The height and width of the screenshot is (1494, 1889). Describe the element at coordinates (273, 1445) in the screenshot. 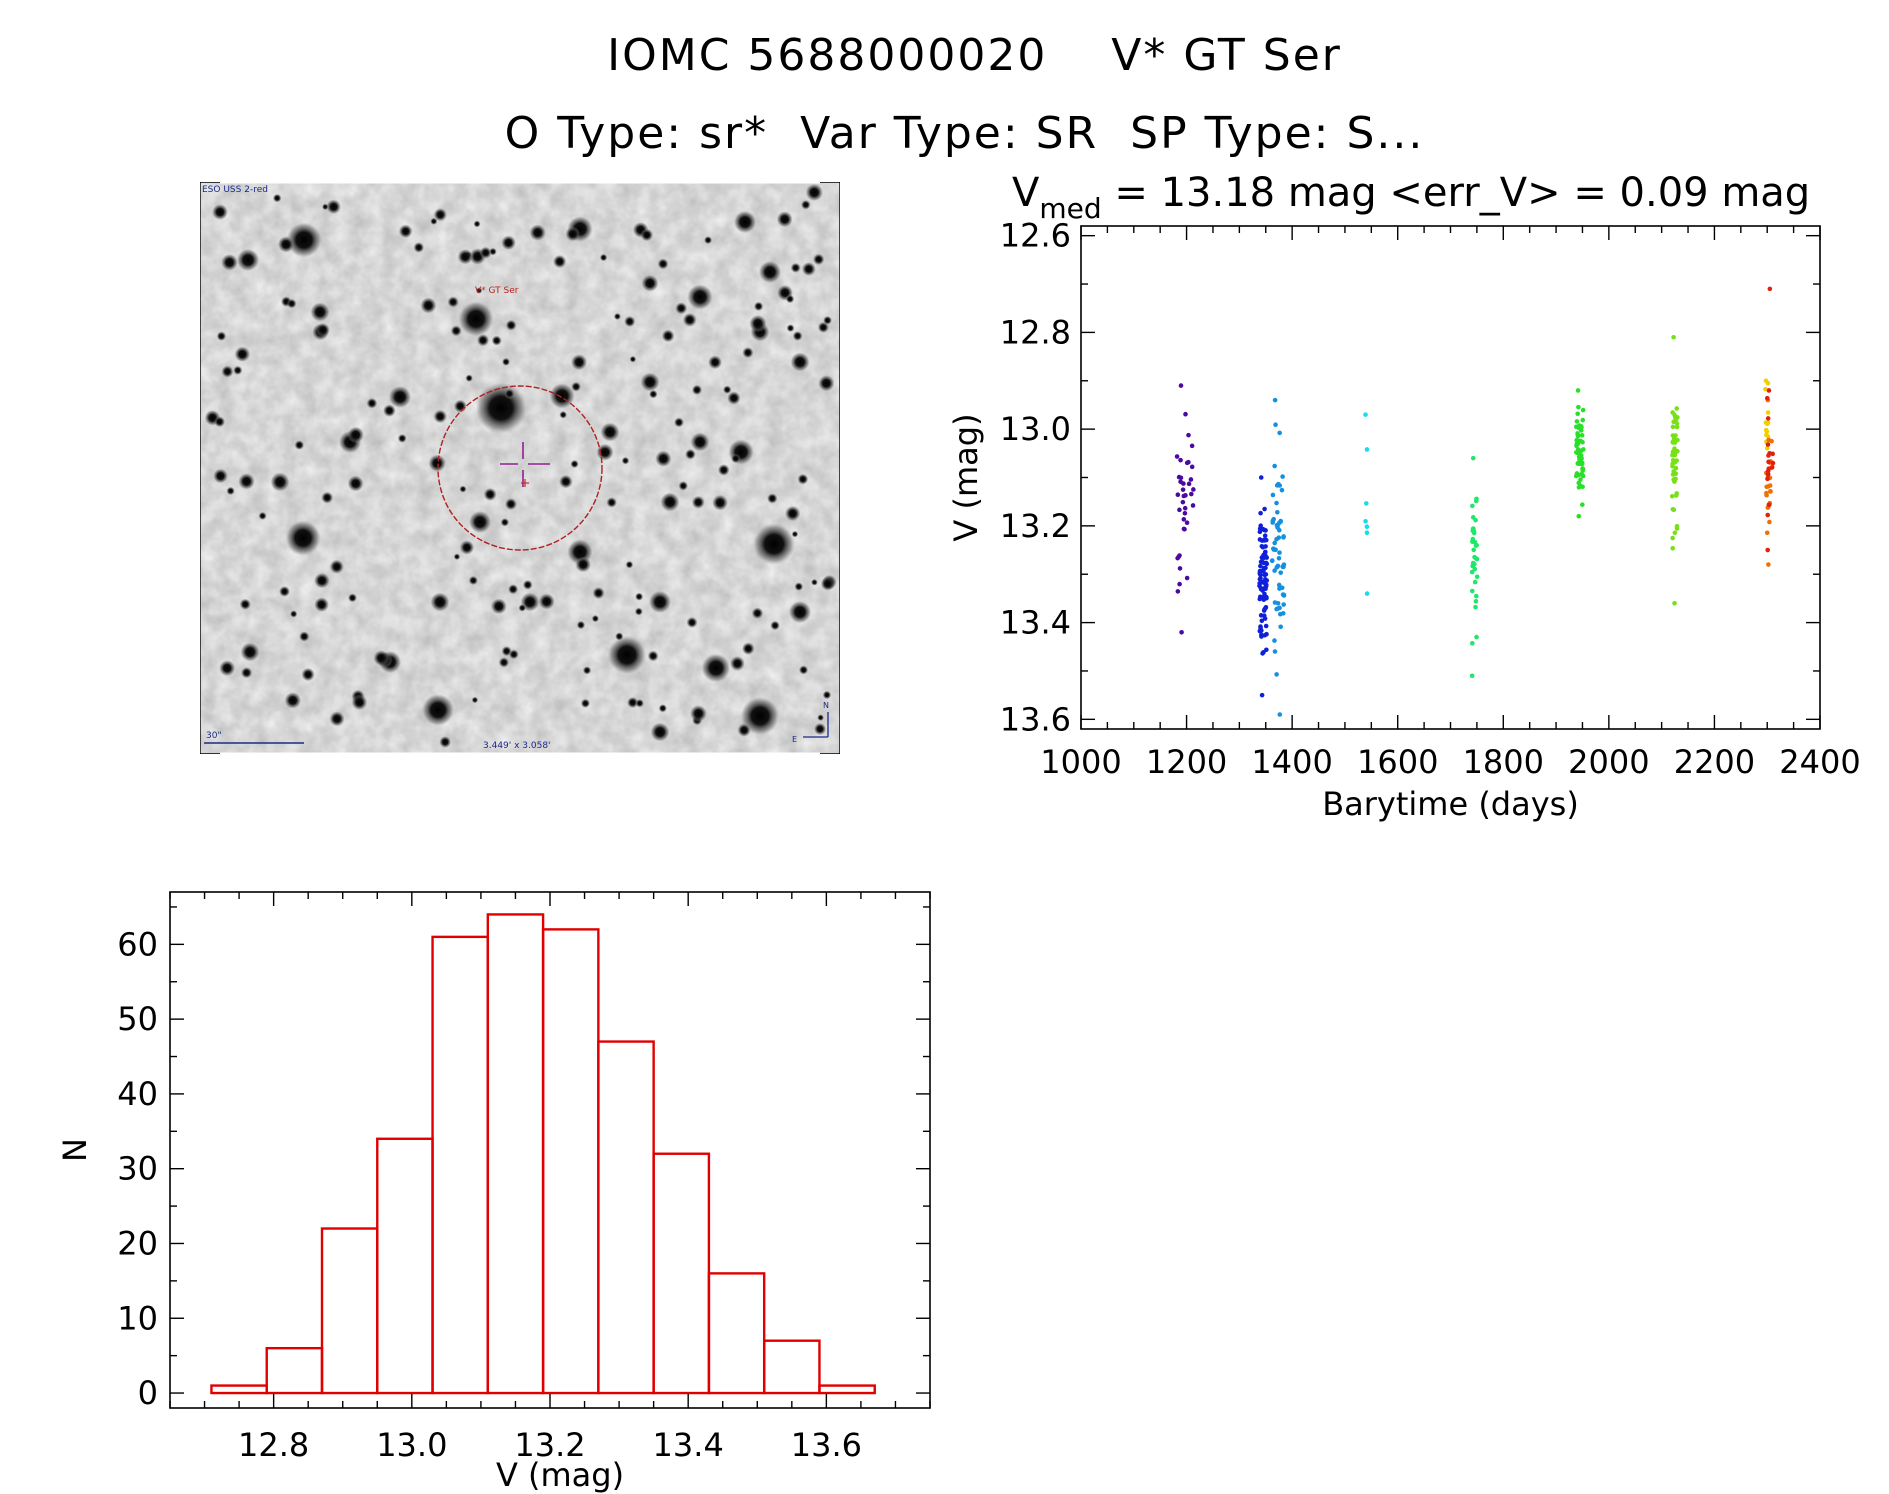

I see `histogram-xtick-label: 12.8` at that location.